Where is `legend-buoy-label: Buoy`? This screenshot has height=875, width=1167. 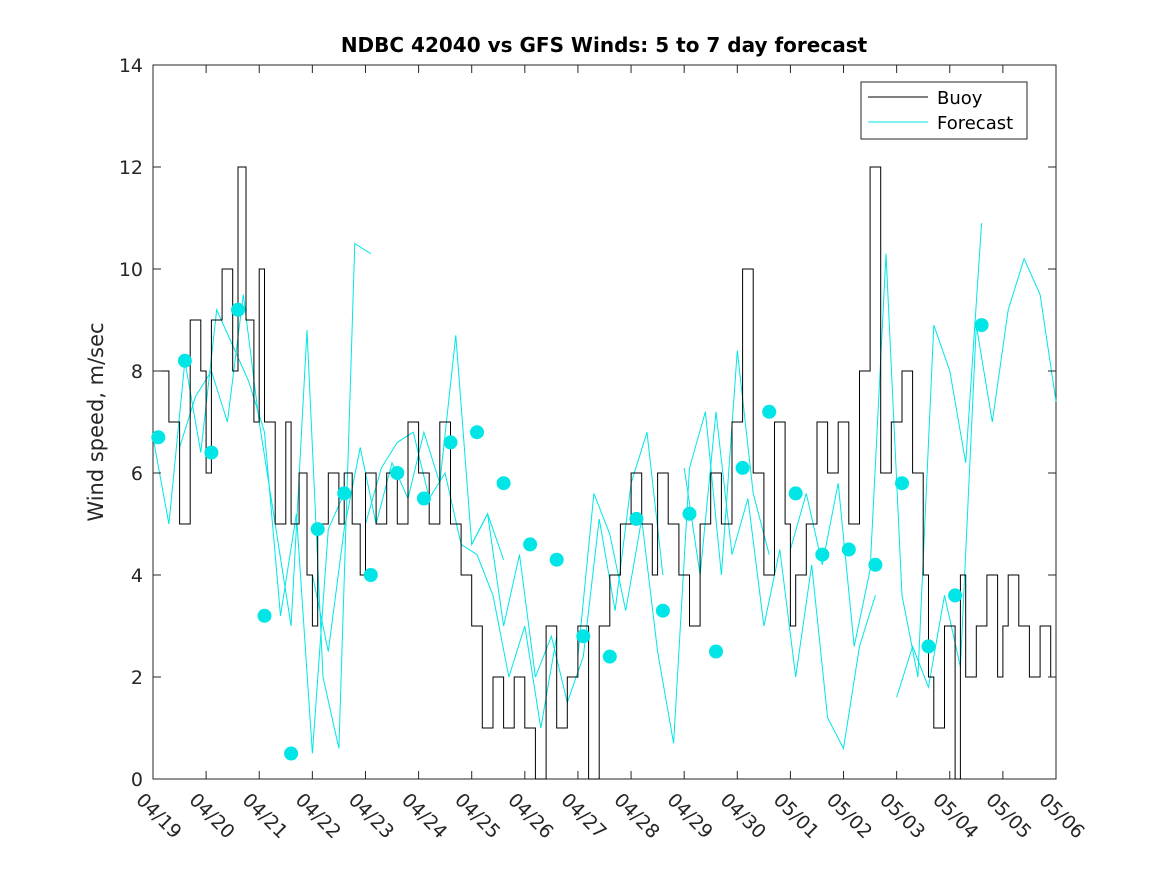 legend-buoy-label: Buoy is located at coordinates (960, 98).